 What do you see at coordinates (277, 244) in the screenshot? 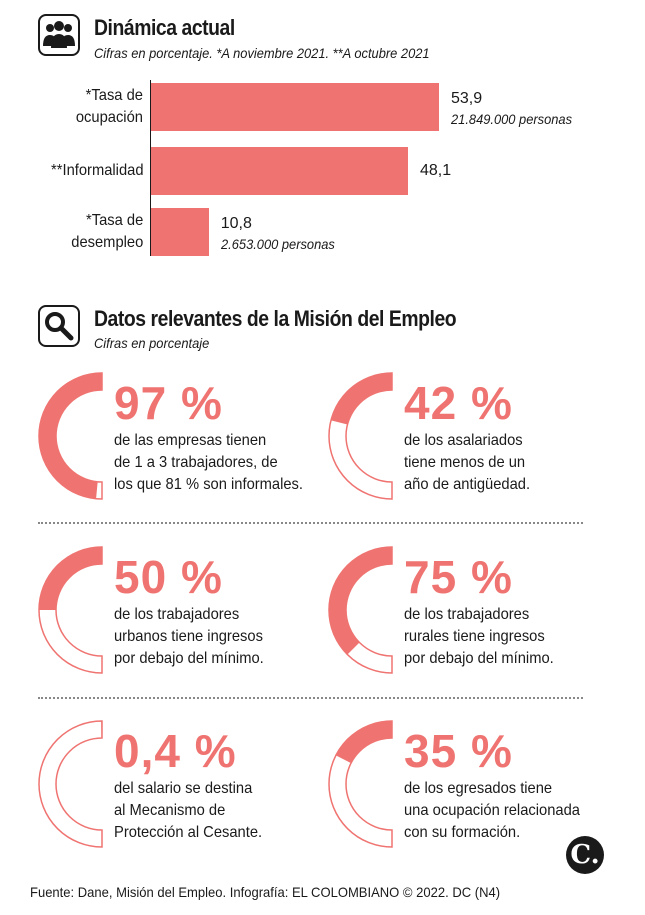
I see `bar-note-label: 2.653.000 personas` at bounding box center [277, 244].